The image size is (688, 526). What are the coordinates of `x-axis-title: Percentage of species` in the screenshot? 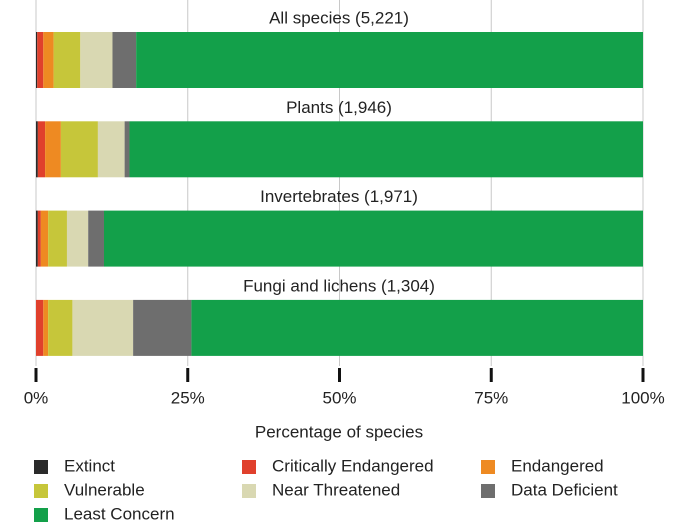 It's located at (339, 431).